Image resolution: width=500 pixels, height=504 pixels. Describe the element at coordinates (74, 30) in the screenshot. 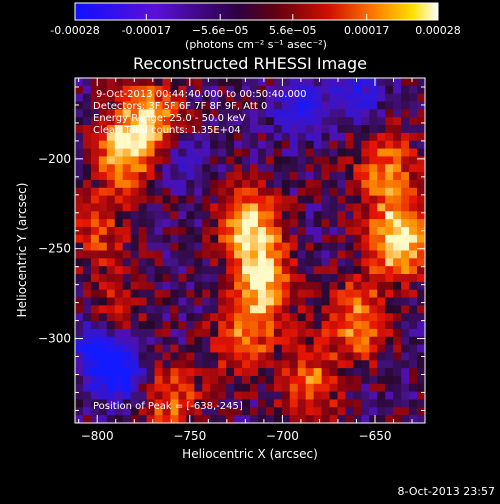

I see `colorbar-tick-label: -0.00028` at that location.